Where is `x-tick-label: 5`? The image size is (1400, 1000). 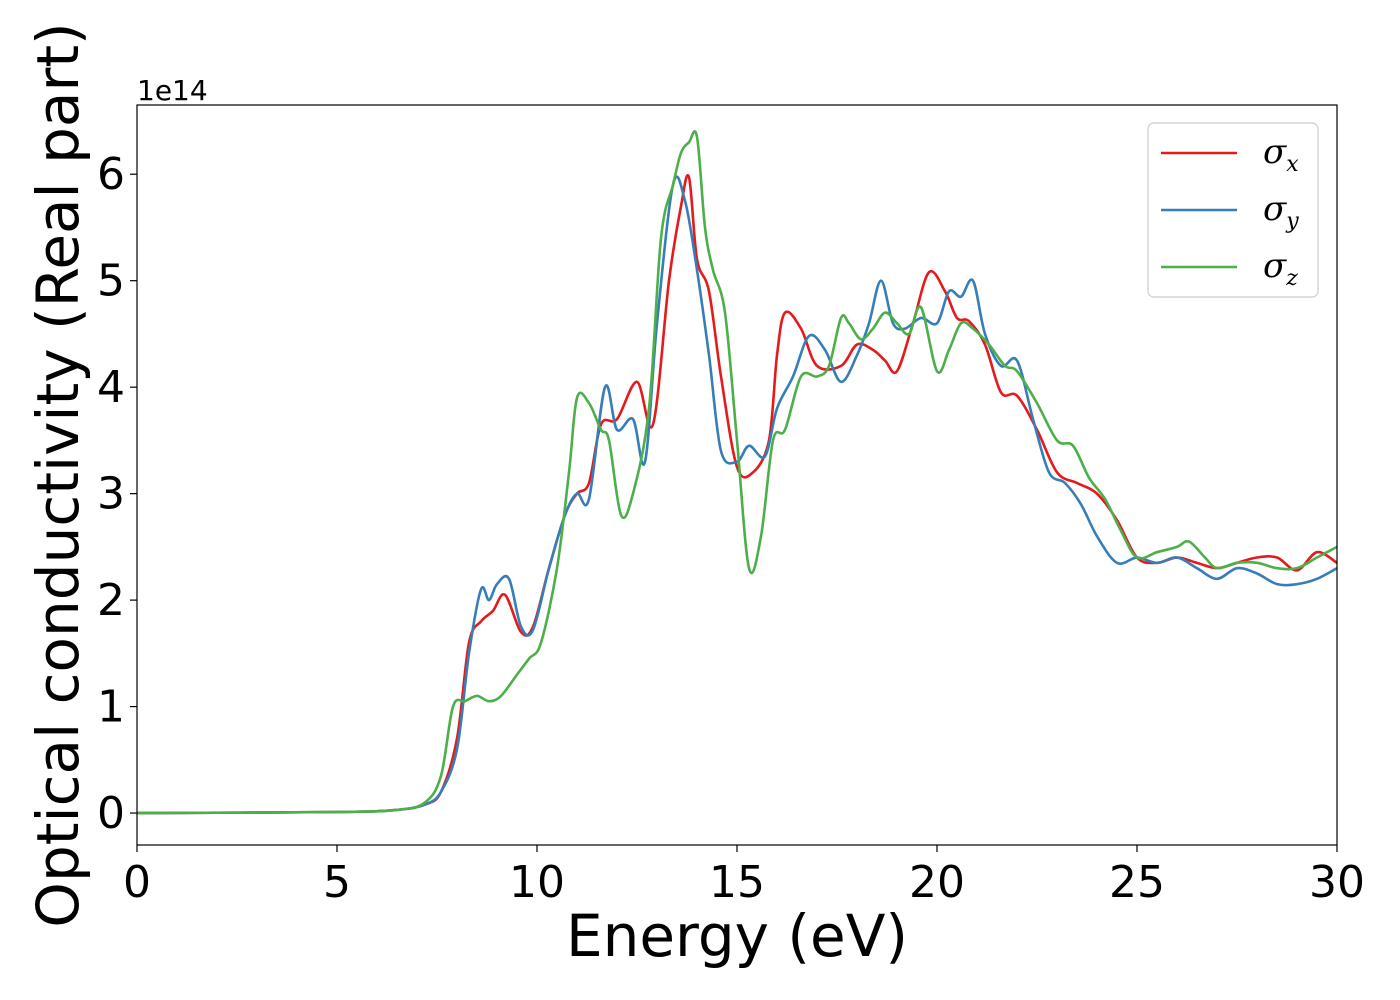
x-tick-label: 5 is located at coordinates (337, 882).